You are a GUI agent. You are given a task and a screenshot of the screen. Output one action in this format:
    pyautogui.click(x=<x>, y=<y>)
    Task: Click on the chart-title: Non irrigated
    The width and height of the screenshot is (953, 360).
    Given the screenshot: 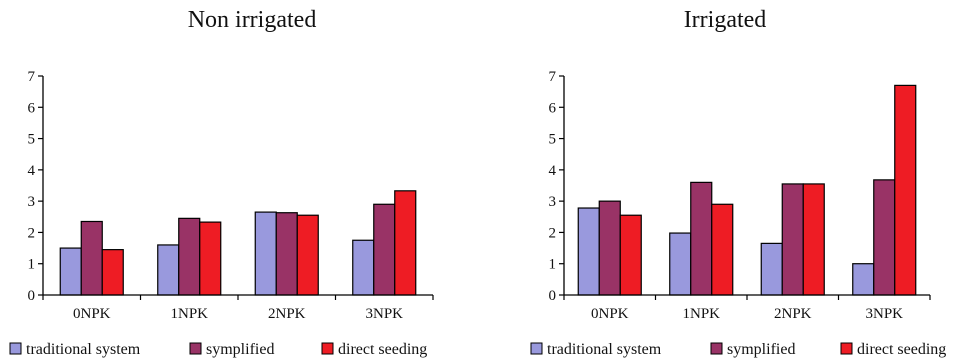 What is the action you would take?
    pyautogui.click(x=252, y=20)
    